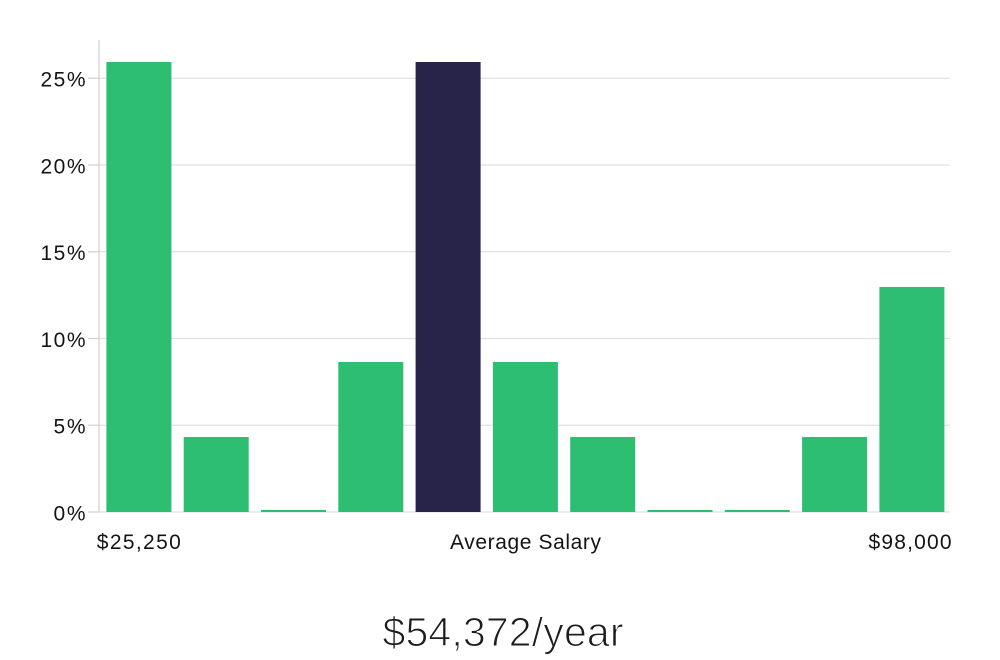  I want to click on svg-text: 5%, so click(70, 427).